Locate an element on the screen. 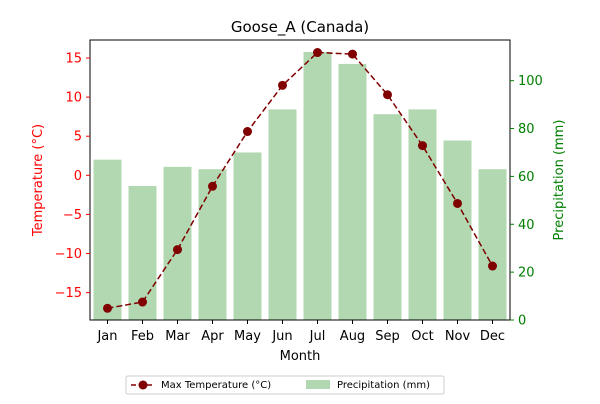  precipitation-bar-aug is located at coordinates (352, 192).